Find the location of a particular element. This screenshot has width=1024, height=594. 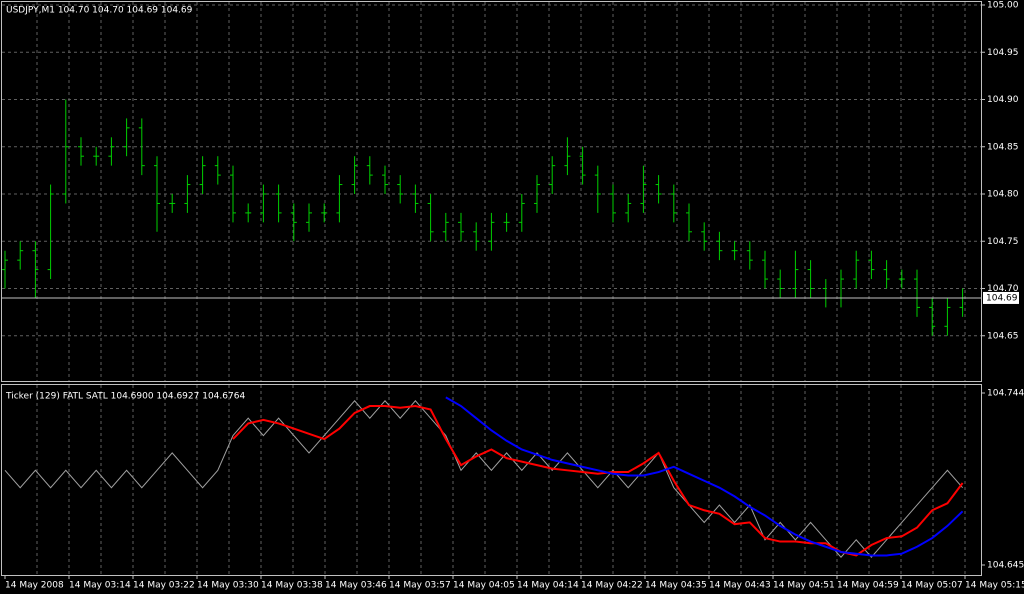

y-tick-label: 104.90 is located at coordinates (1003, 100).